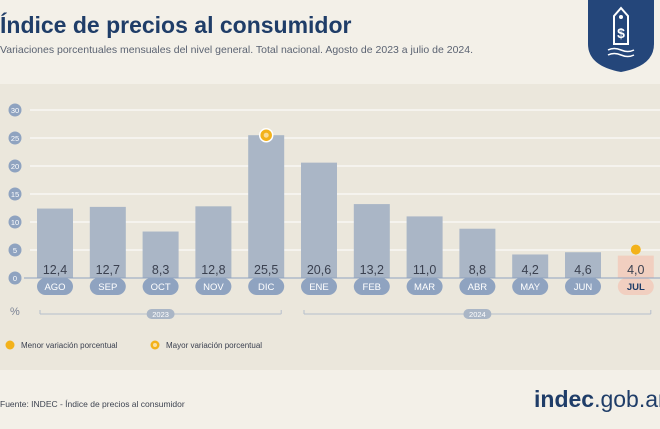  What do you see at coordinates (635, 270) in the screenshot?
I see `bar-value-label: 4,0` at bounding box center [635, 270].